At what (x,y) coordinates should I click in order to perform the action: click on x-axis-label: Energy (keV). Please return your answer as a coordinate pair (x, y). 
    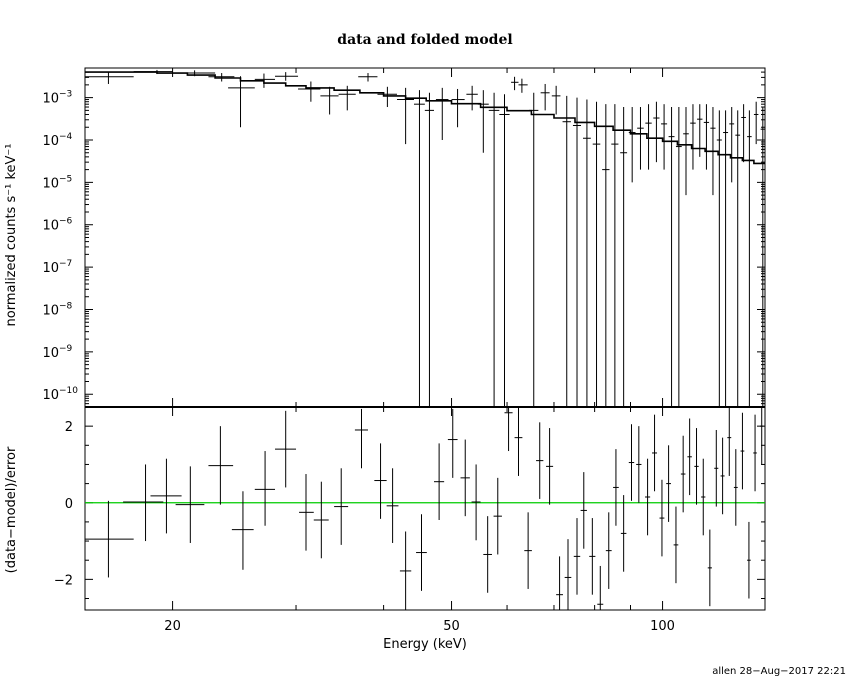
    Looking at the image, I should click on (425, 644).